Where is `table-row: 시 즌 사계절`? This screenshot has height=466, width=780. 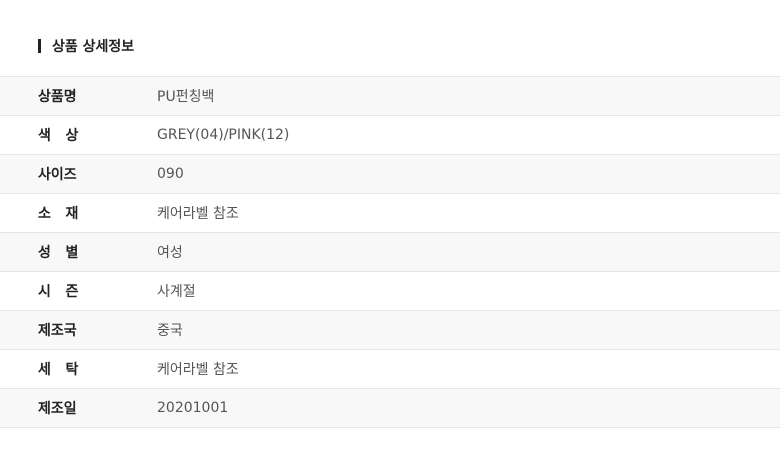 table-row: 시 즌 사계절 is located at coordinates (390, 291).